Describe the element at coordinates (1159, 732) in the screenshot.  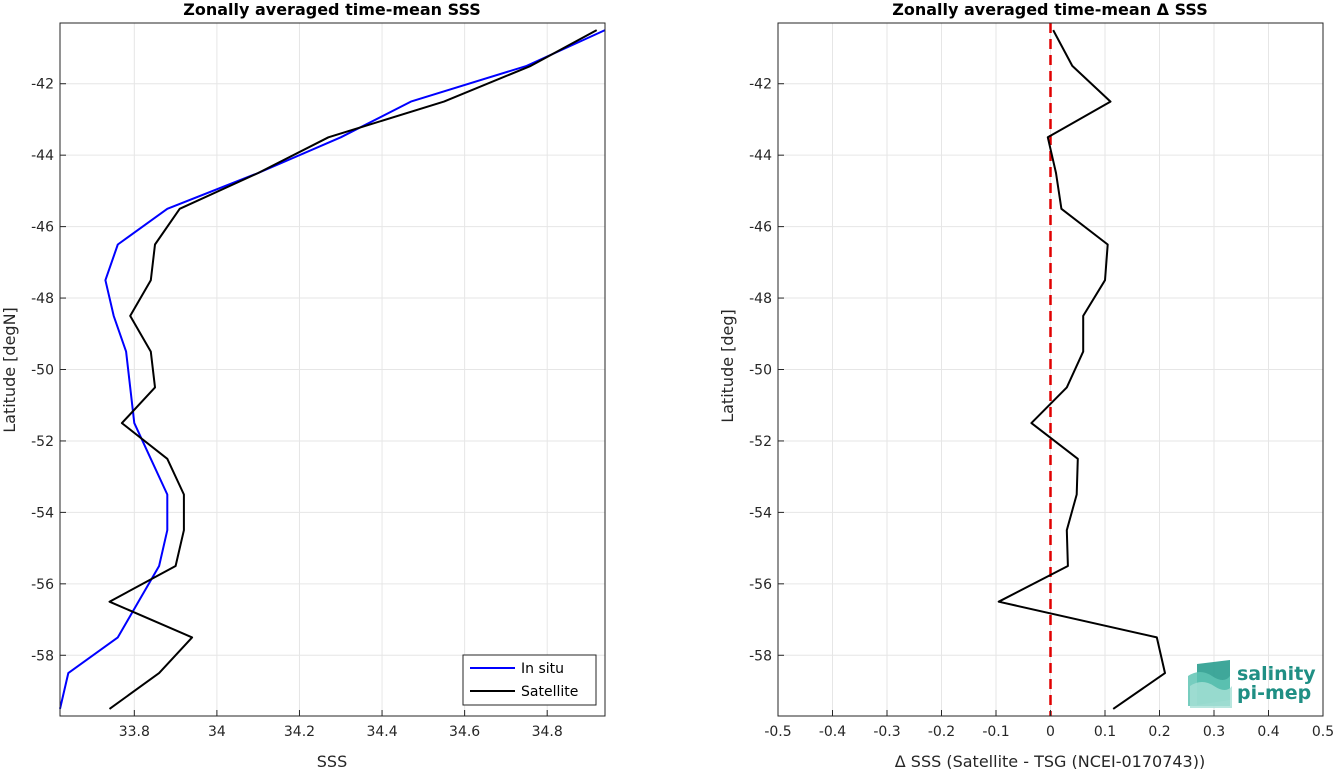
I see `x-tick-label: 0.2` at that location.